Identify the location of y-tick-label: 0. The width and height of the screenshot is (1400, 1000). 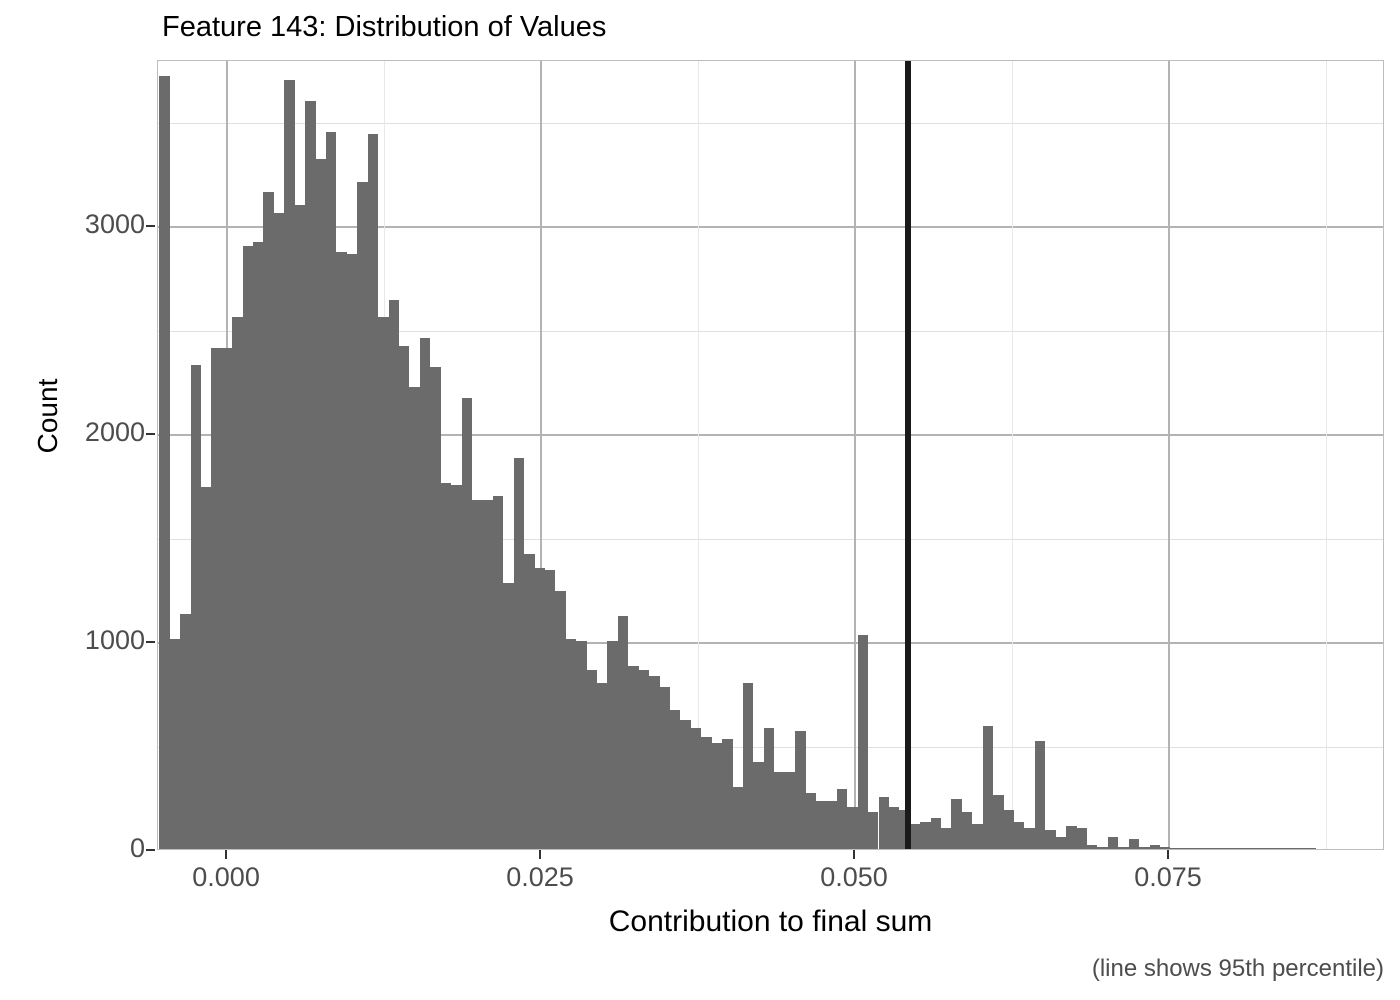
(137, 848).